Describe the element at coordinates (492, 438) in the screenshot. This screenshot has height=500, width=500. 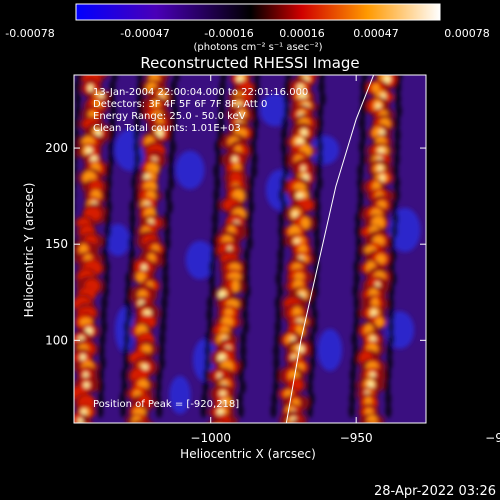
I see `x-tick-label: −900` at that location.